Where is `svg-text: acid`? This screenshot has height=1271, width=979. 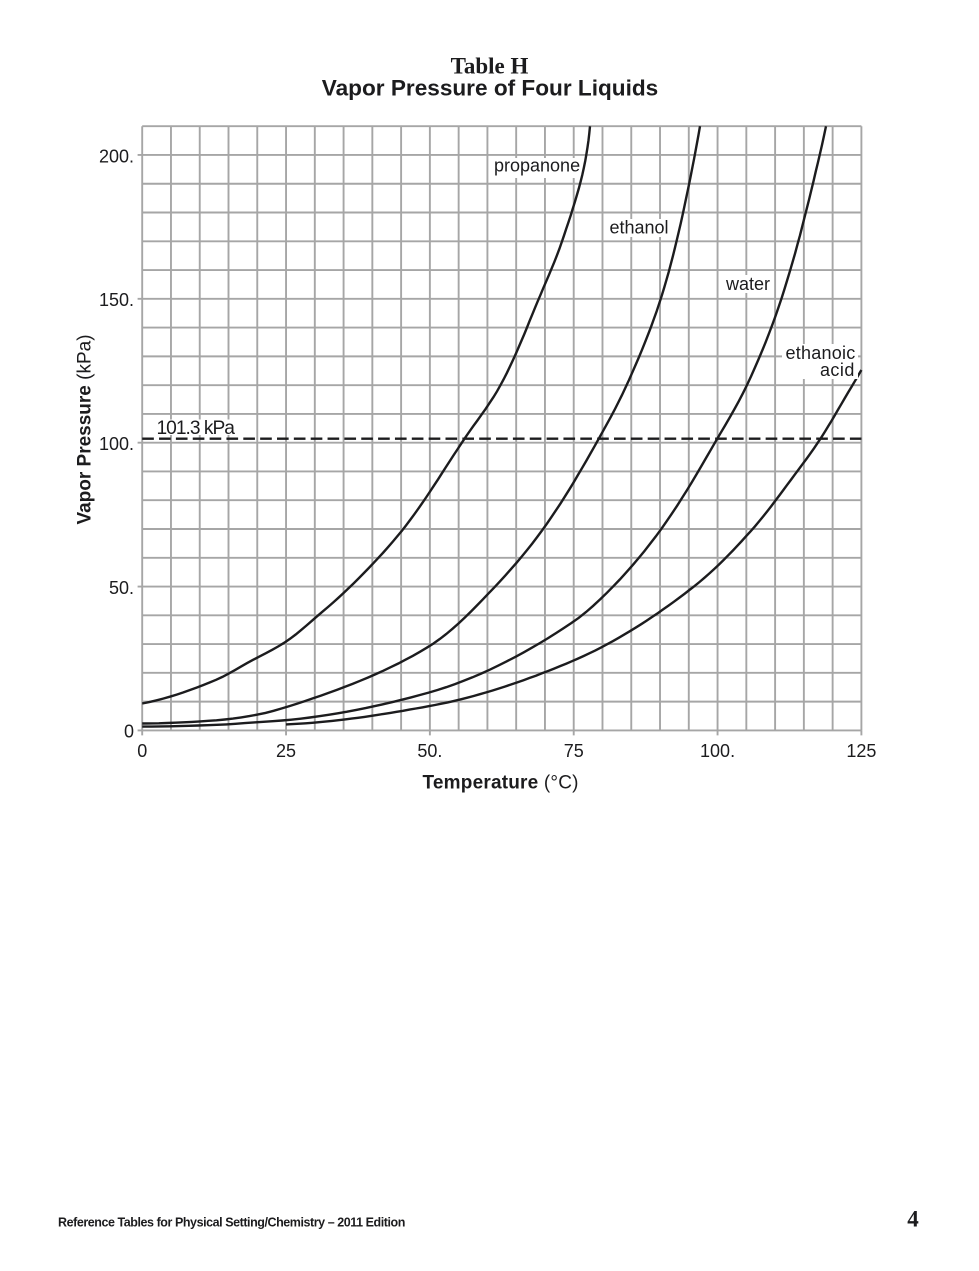 svg-text: acid is located at coordinates (837, 370).